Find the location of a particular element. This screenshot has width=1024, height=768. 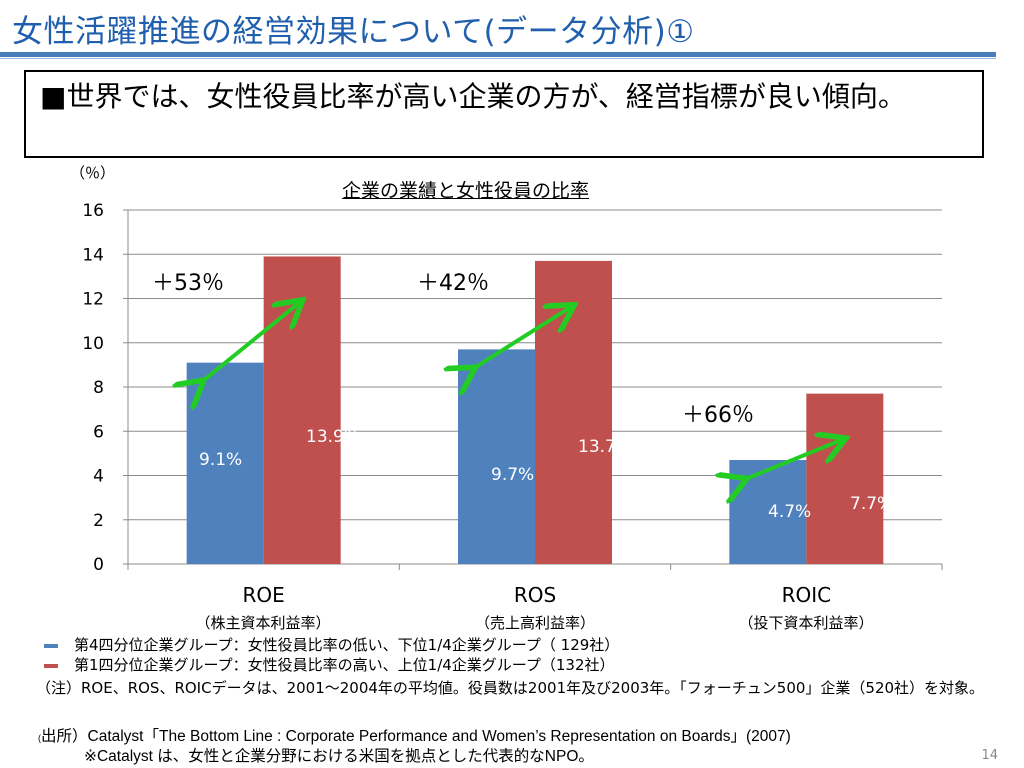

y-tick-label: 6 is located at coordinates (98, 432).